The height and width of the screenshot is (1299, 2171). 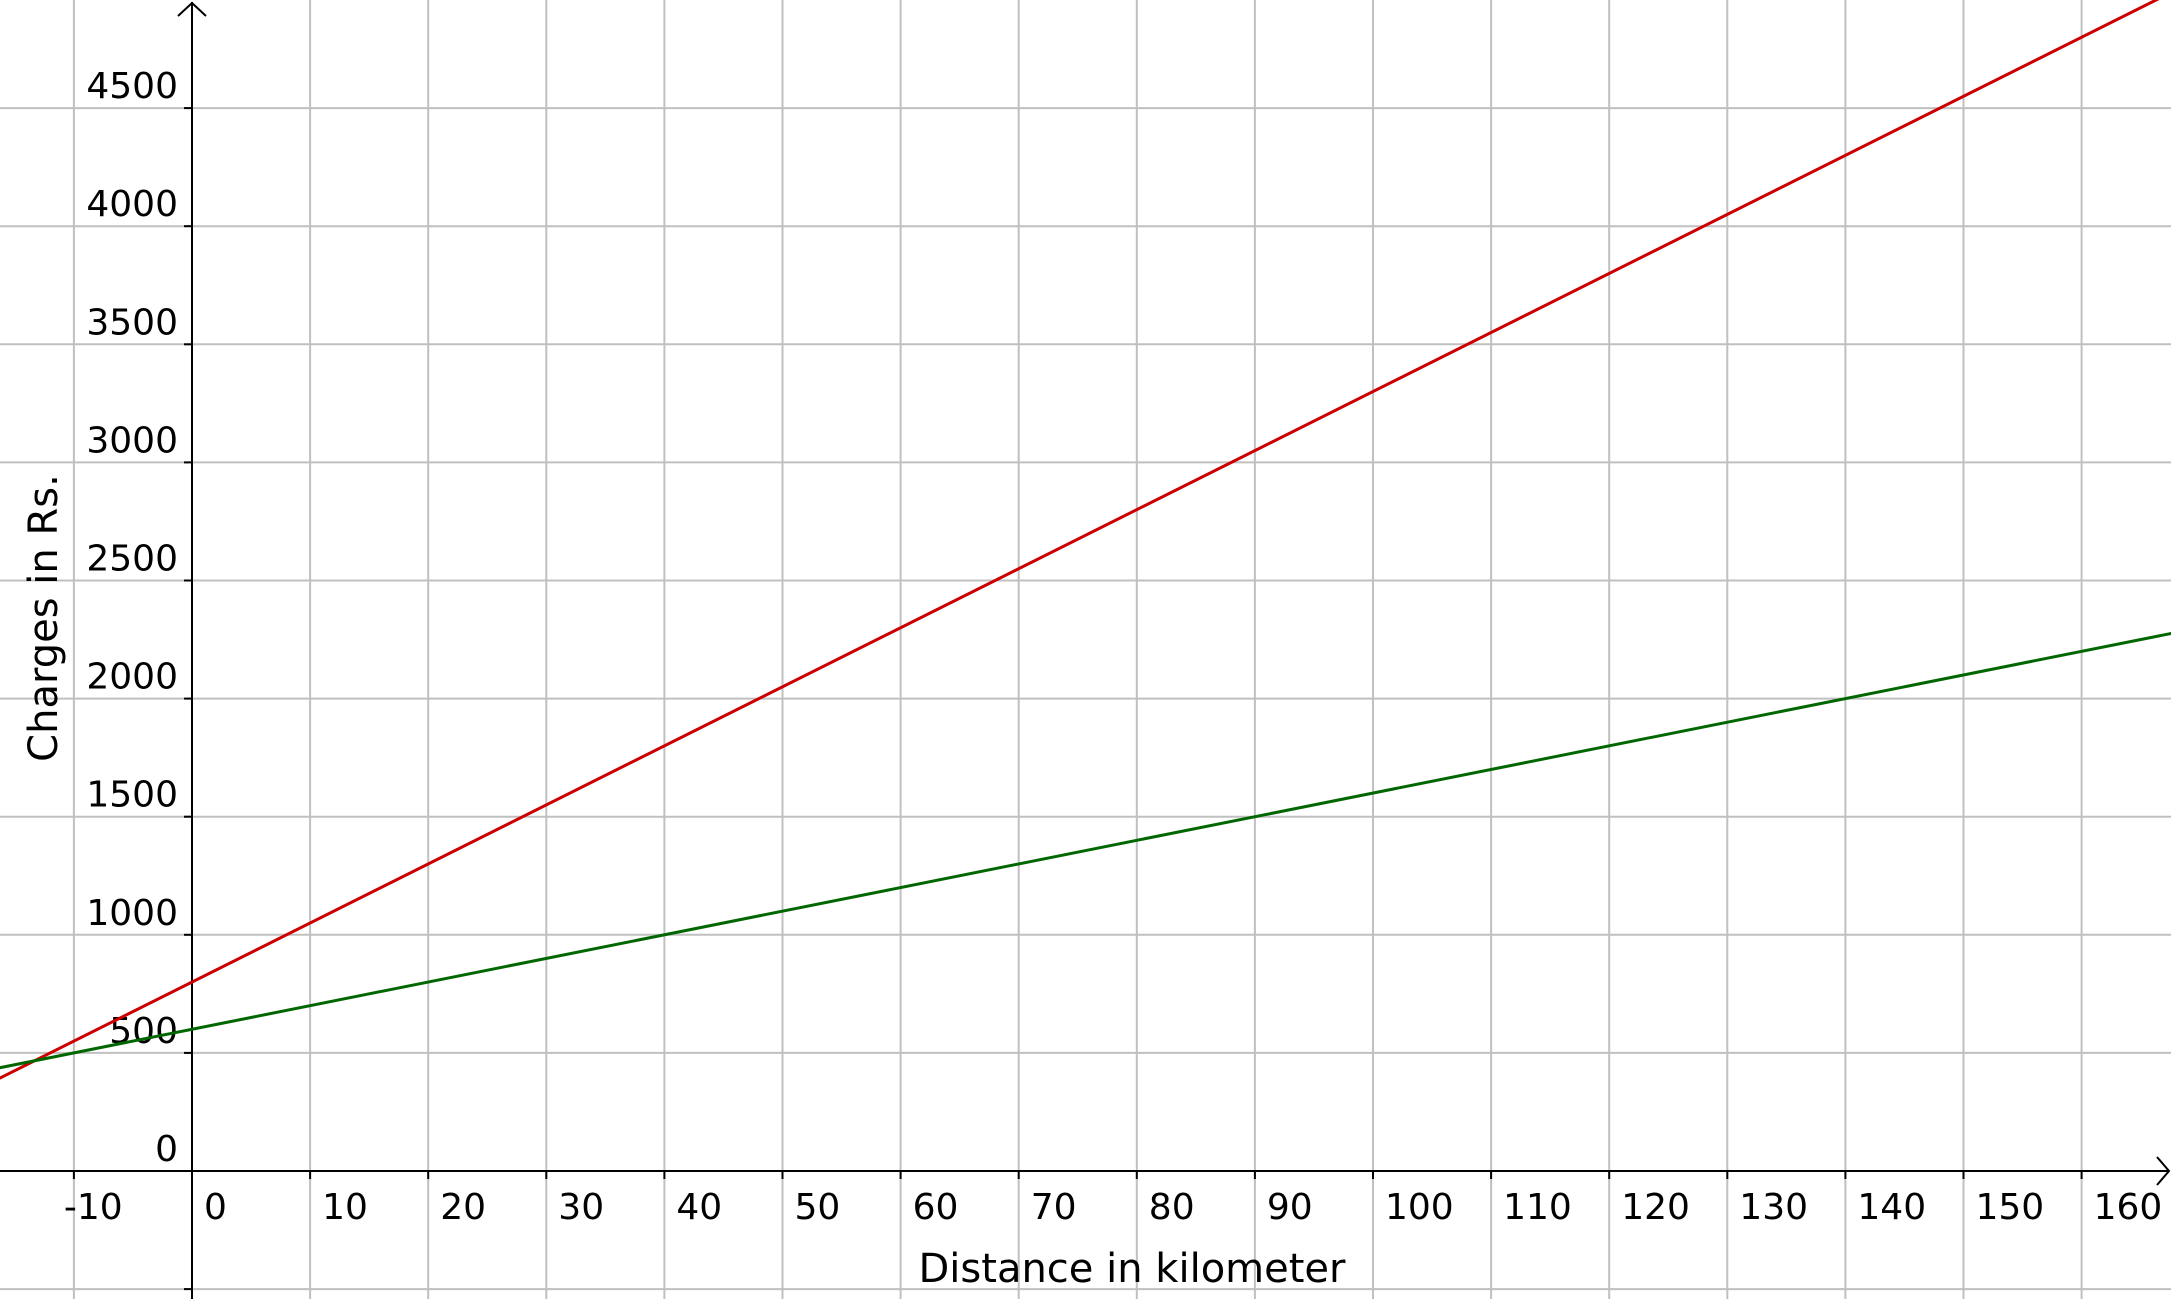 What do you see at coordinates (1172, 1207) in the screenshot?
I see `x-tick-label: 80` at bounding box center [1172, 1207].